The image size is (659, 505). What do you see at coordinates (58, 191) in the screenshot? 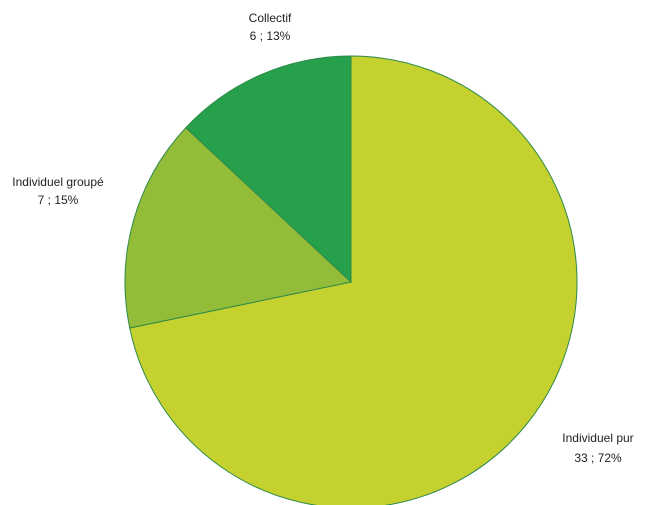
I see `label-individuel-groupe: Individuel groupé 7 ; 15%` at bounding box center [58, 191].